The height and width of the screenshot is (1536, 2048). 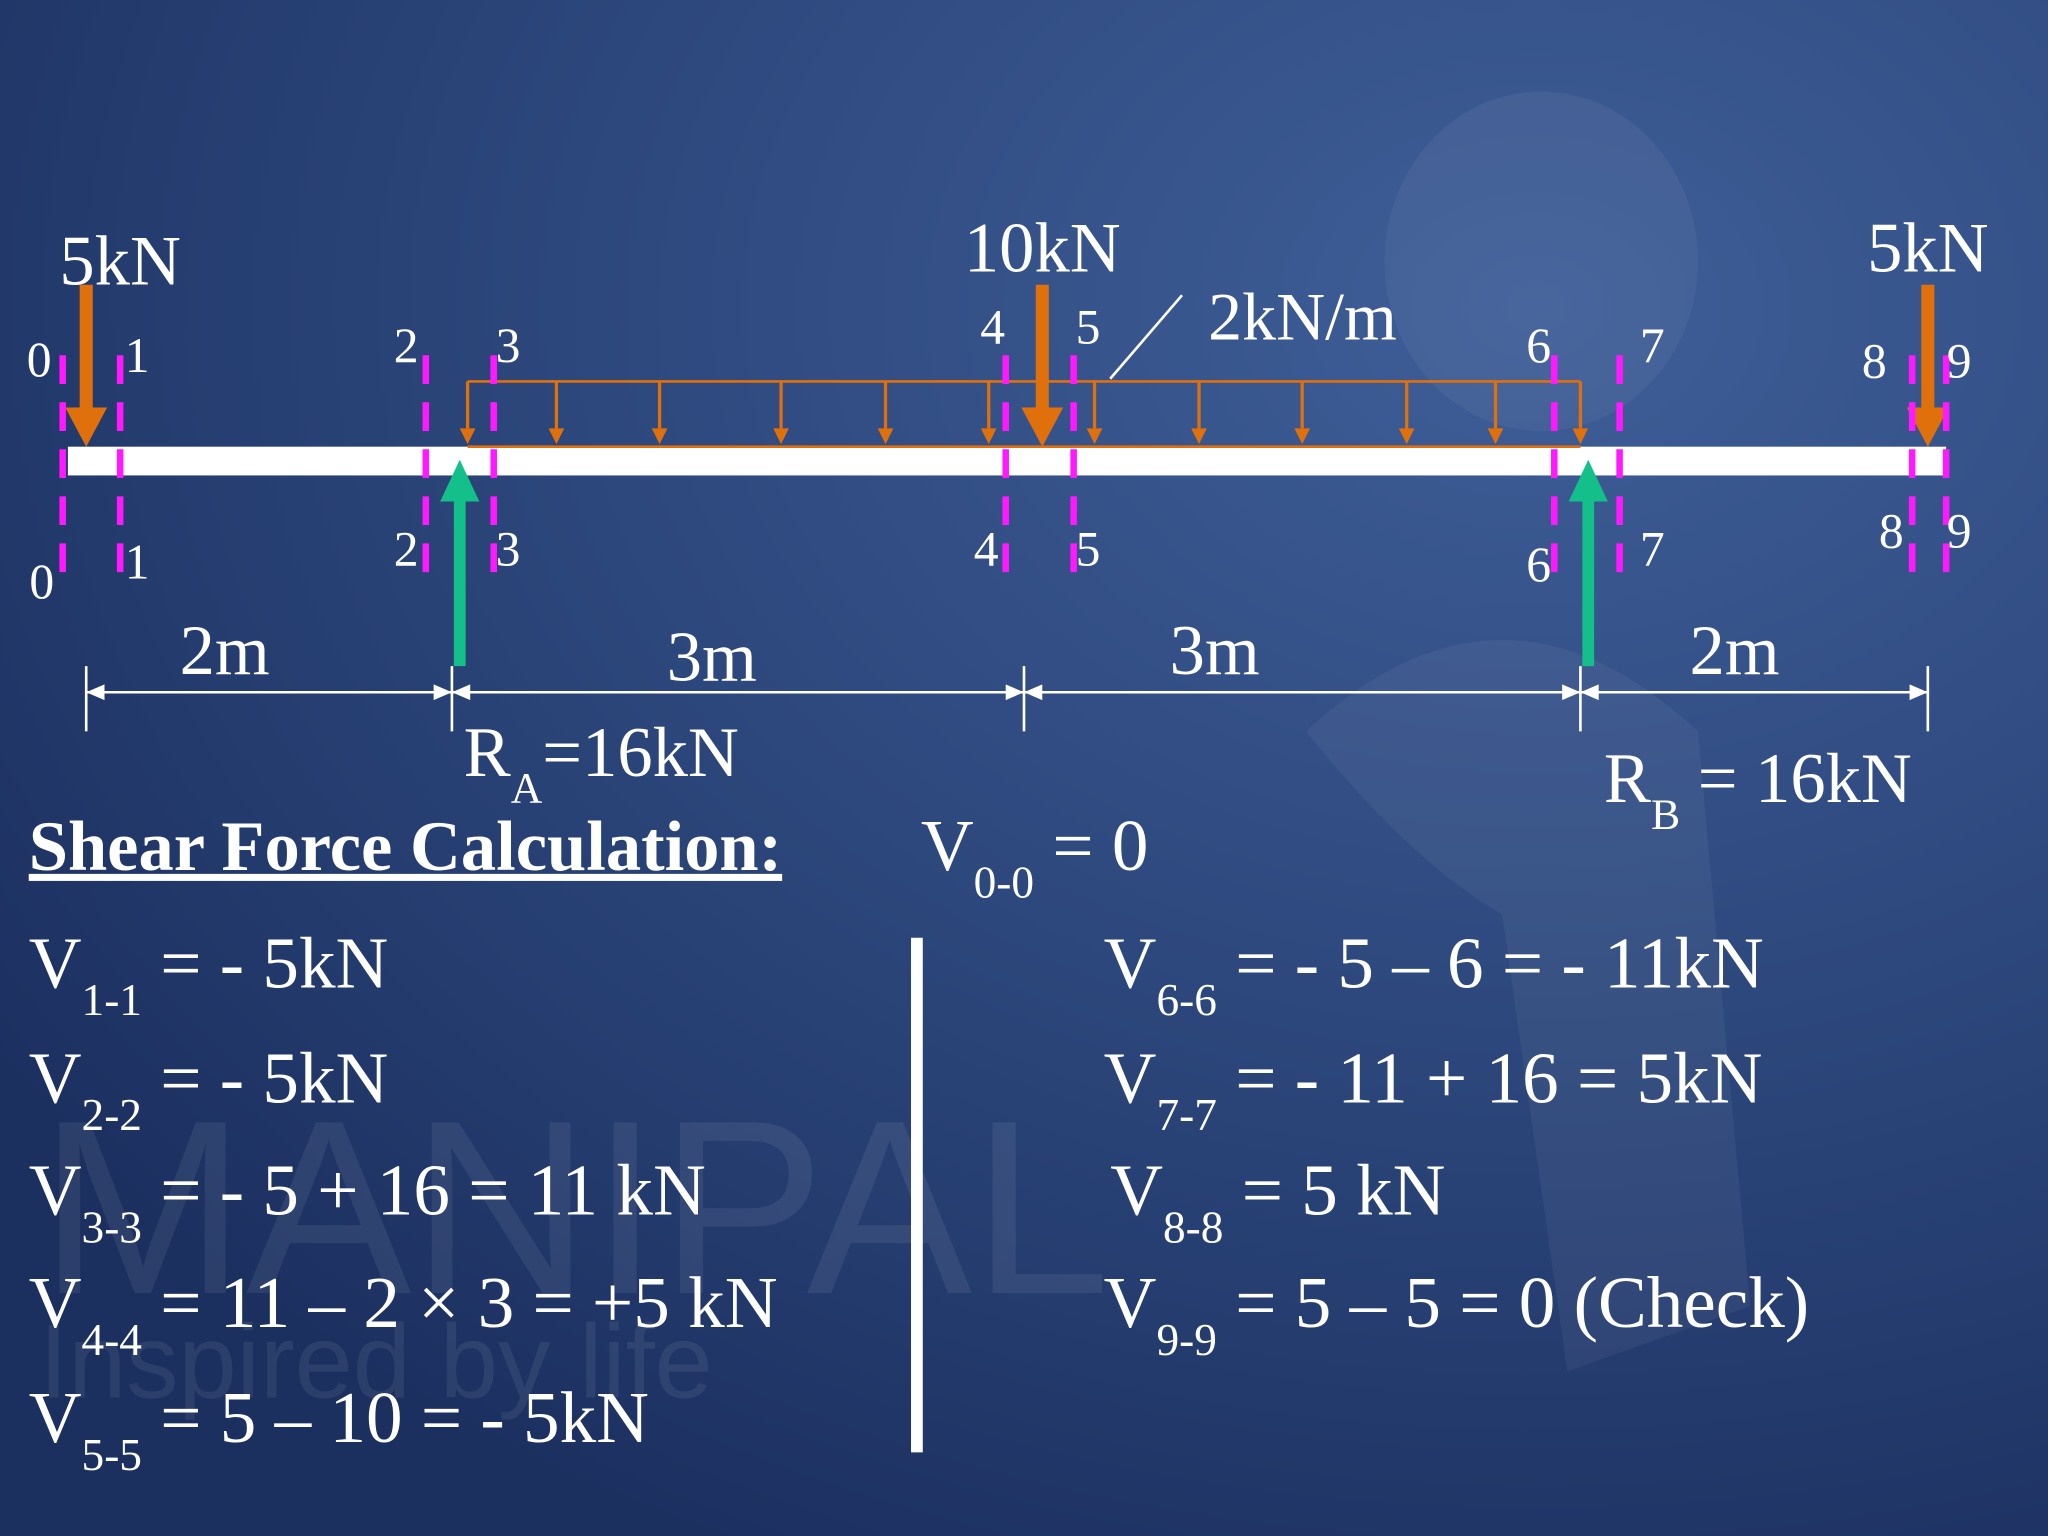 I want to click on expression: = - 5 + 16 = 11 kN, so click(x=424, y=1190).